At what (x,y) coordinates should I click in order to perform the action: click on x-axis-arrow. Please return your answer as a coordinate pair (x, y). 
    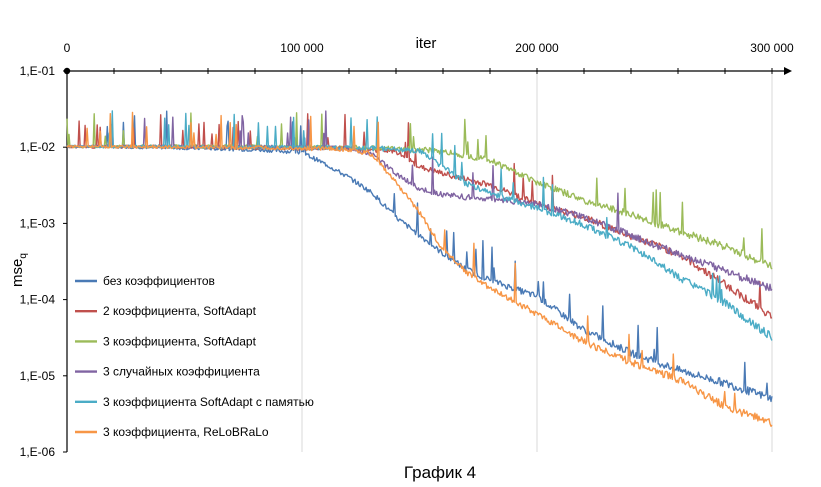
    Looking at the image, I should click on (788, 71).